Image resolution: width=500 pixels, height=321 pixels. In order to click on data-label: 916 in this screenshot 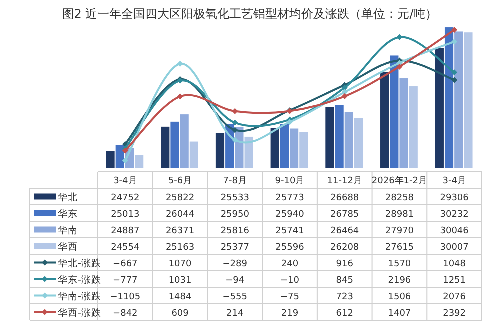, I will do `click(345, 264)`.